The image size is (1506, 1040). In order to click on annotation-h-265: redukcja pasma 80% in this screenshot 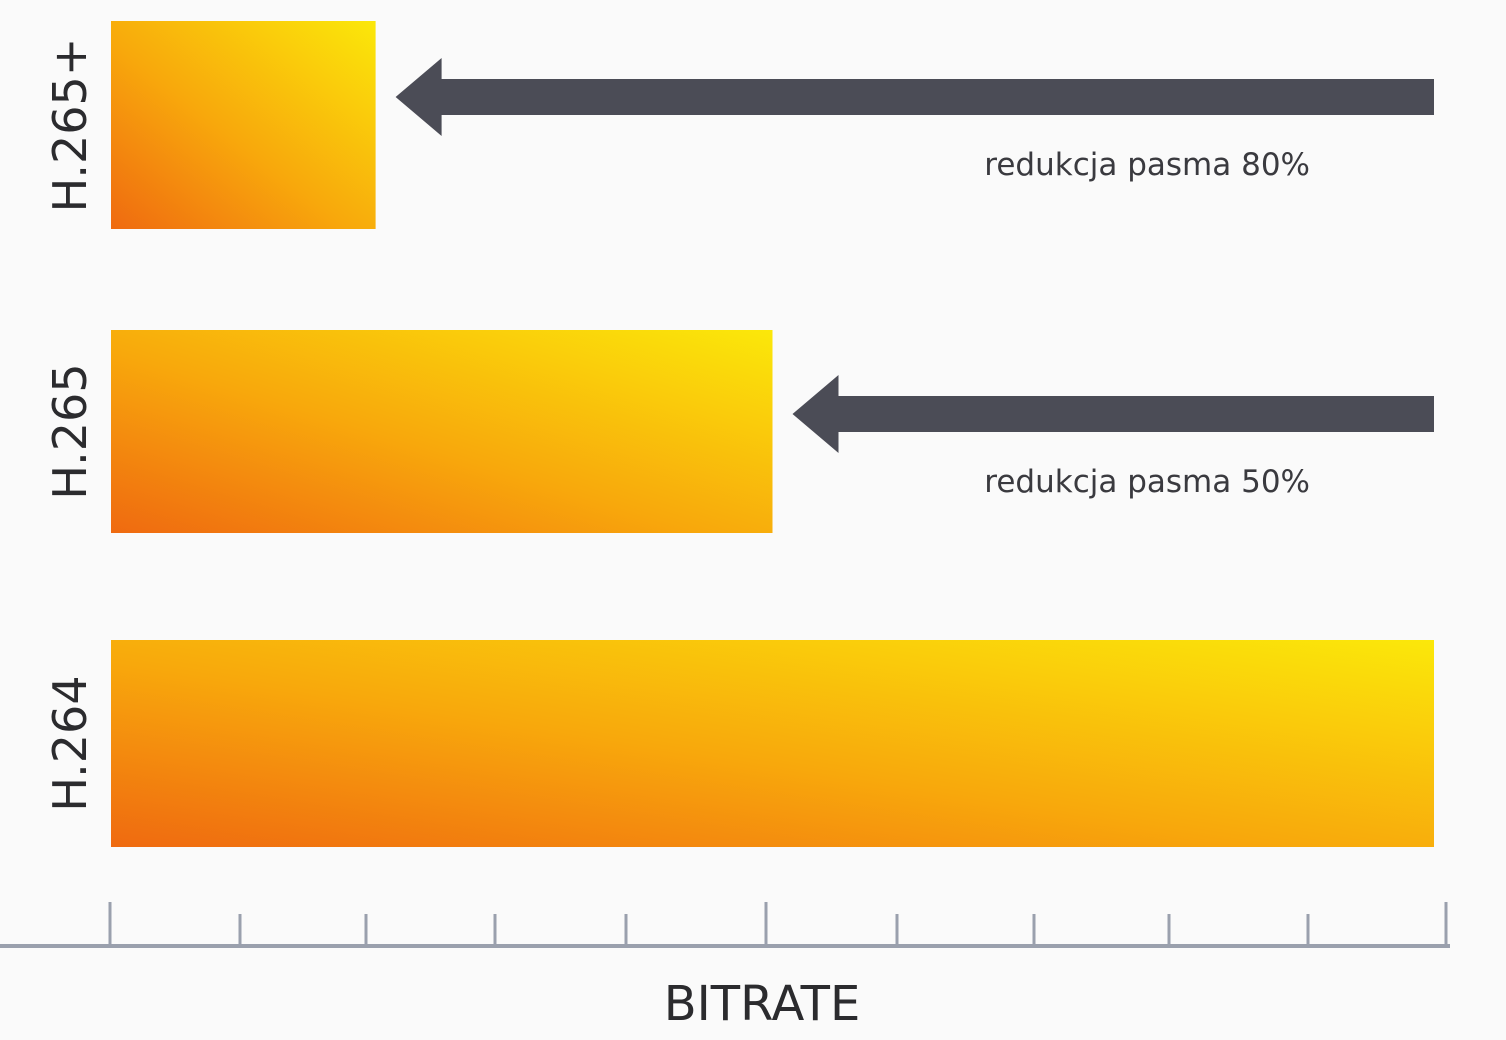, I will do `click(1147, 165)`.